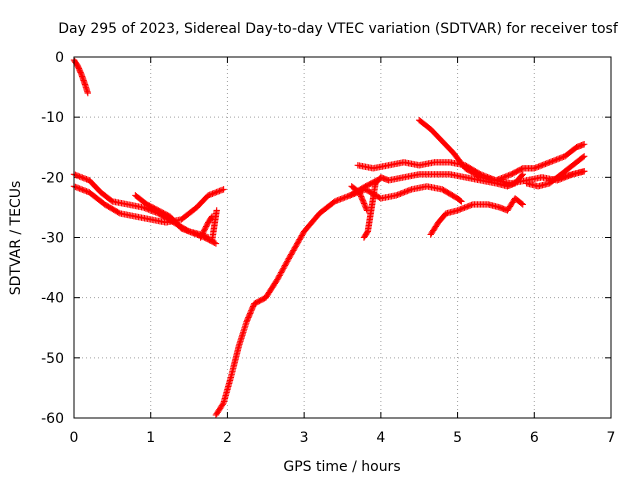  What do you see at coordinates (52, 299) in the screenshot?
I see `y-tick-label: -40` at bounding box center [52, 299].